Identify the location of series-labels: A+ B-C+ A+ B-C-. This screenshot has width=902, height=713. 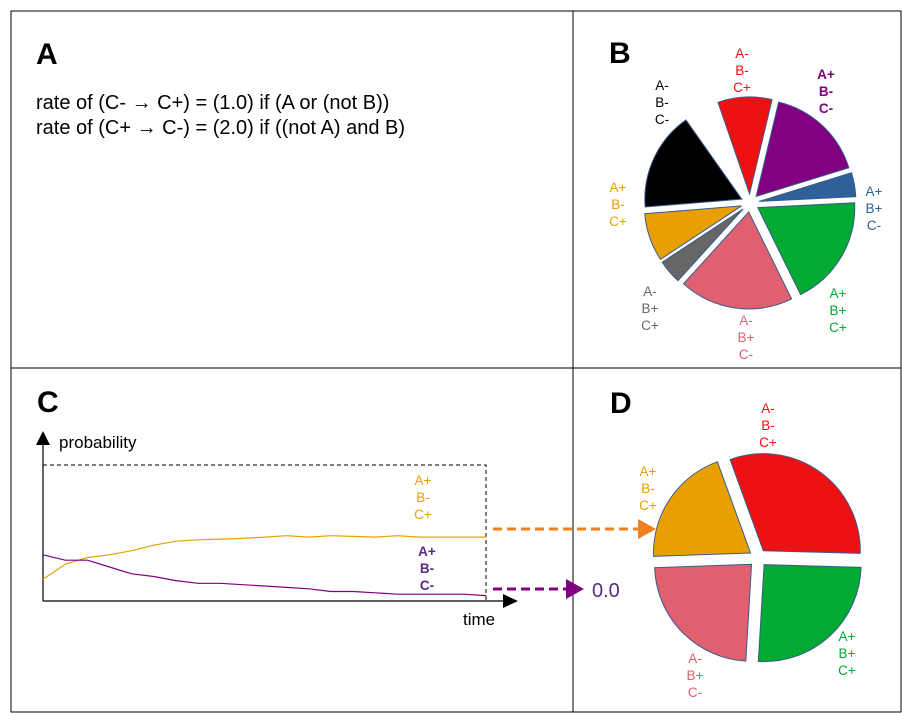
(425, 533).